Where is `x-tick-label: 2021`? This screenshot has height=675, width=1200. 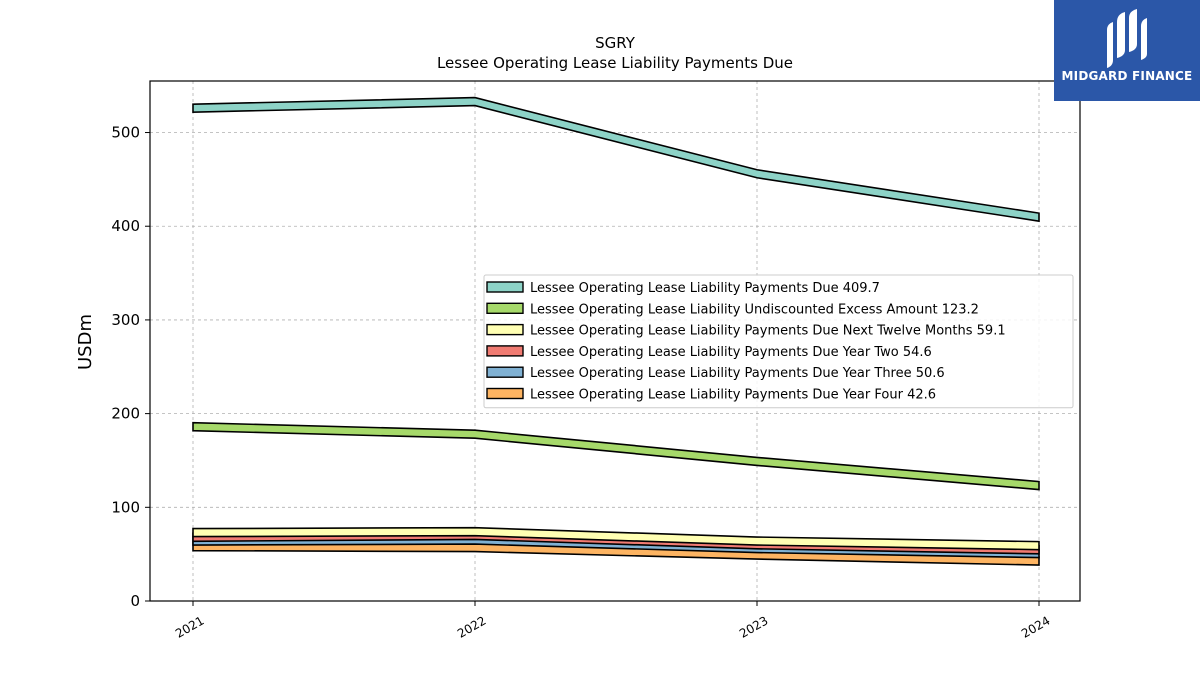
x-tick-label: 2021 is located at coordinates (189, 626).